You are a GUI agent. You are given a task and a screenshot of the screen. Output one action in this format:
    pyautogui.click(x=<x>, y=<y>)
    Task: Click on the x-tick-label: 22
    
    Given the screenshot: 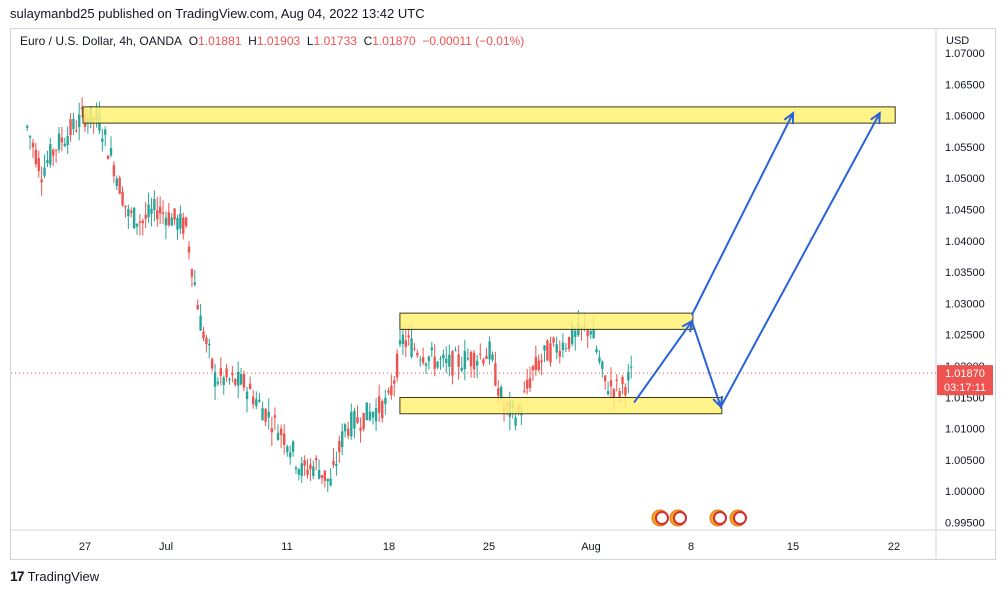 What is the action you would take?
    pyautogui.click(x=894, y=547)
    